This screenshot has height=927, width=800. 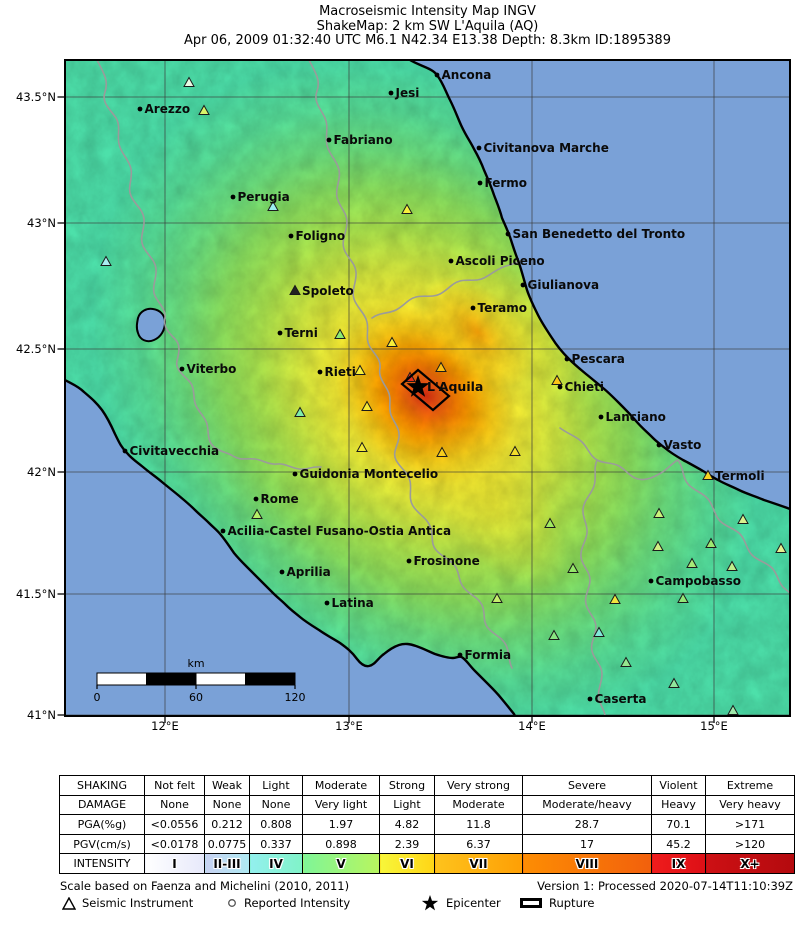 I want to click on table-cell: PGA(%g), so click(x=102, y=824).